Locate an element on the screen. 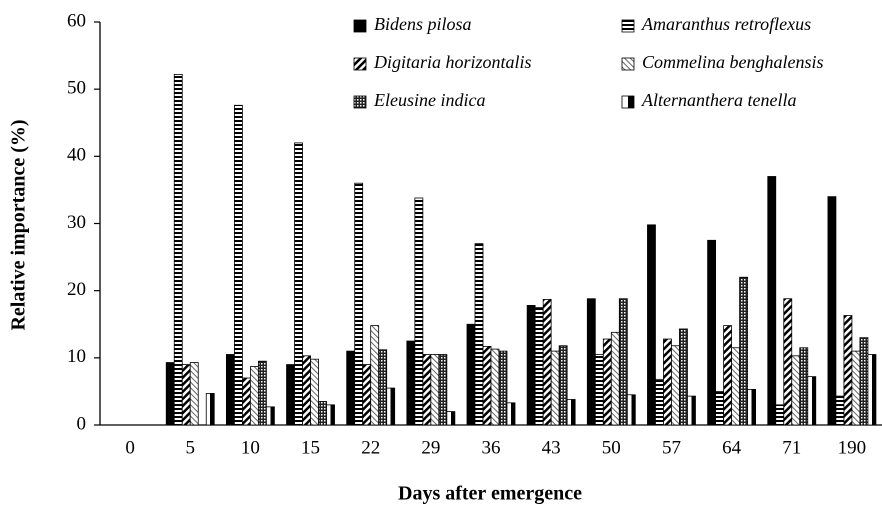  x-tick-label: 50 is located at coordinates (611, 447).